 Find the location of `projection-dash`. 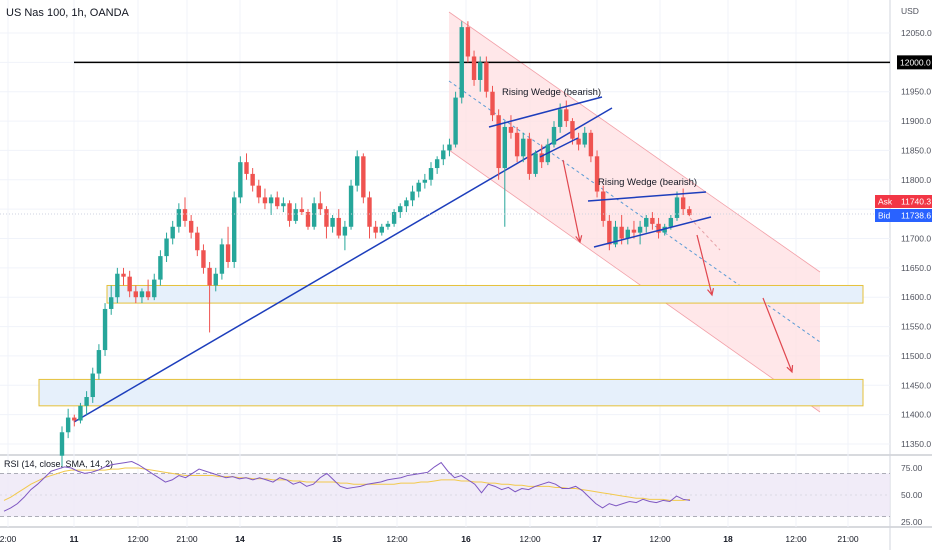

projection-dash is located at coordinates (705, 234).